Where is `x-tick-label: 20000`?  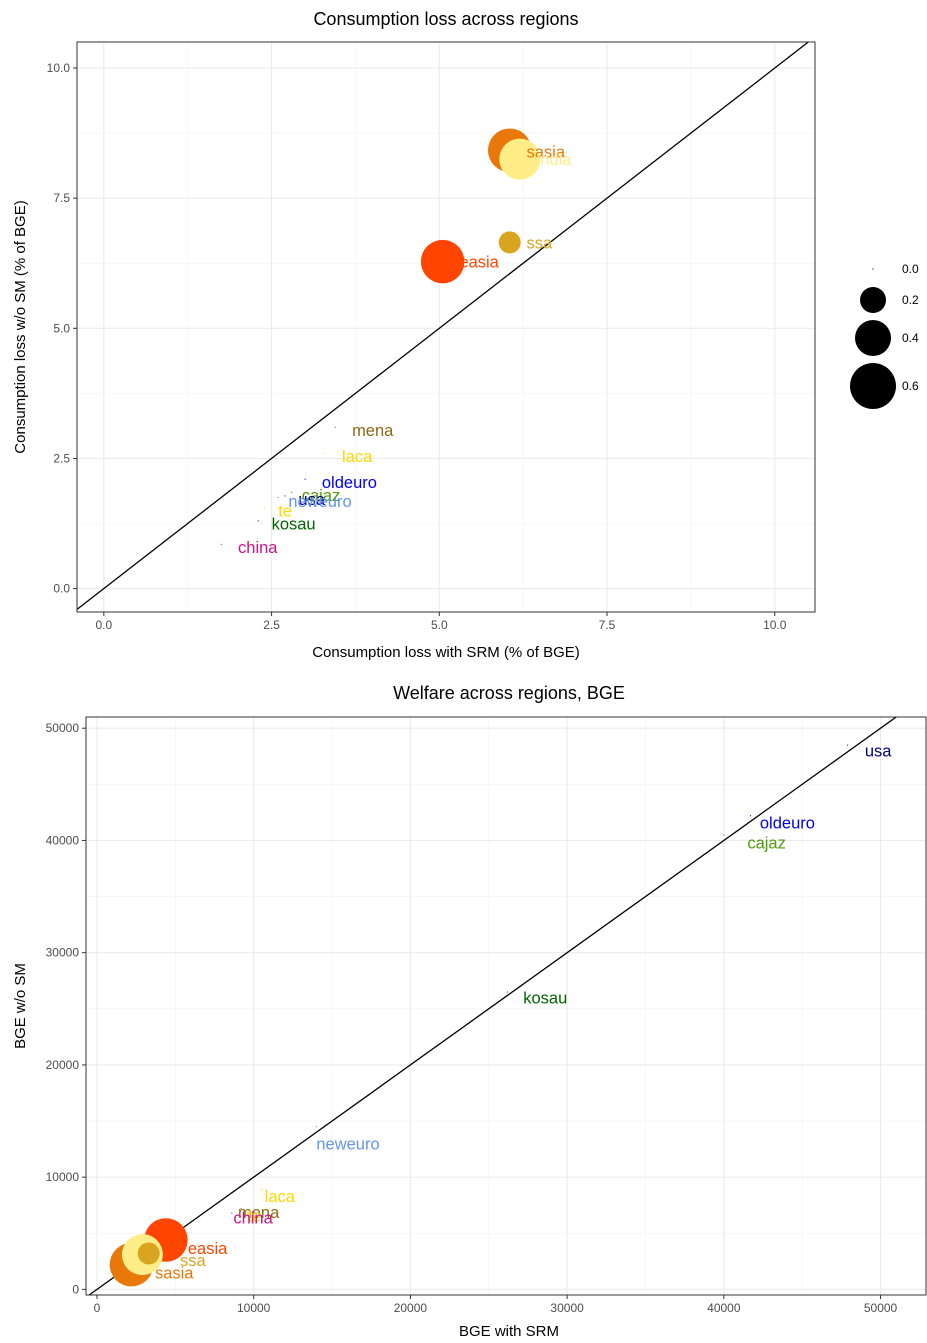
x-tick-label: 20000 is located at coordinates (411, 1308).